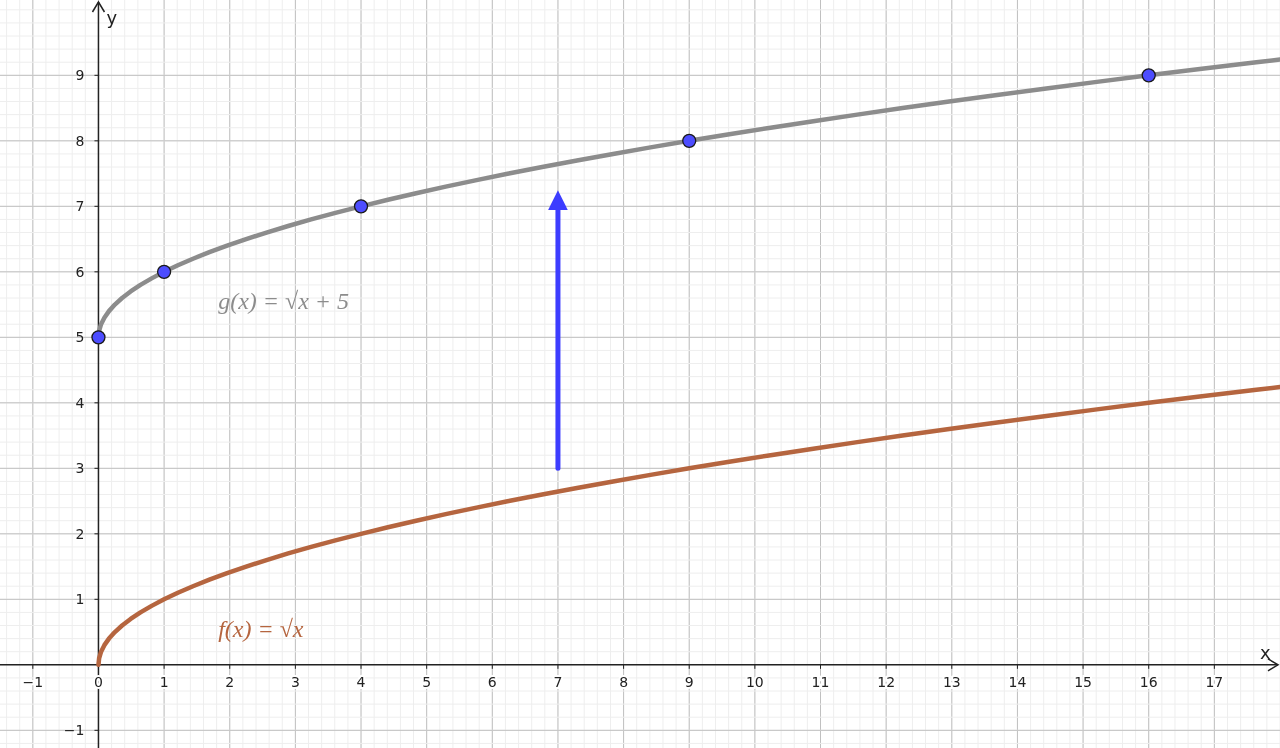  I want to click on x-tick-label: 5, so click(427, 681).